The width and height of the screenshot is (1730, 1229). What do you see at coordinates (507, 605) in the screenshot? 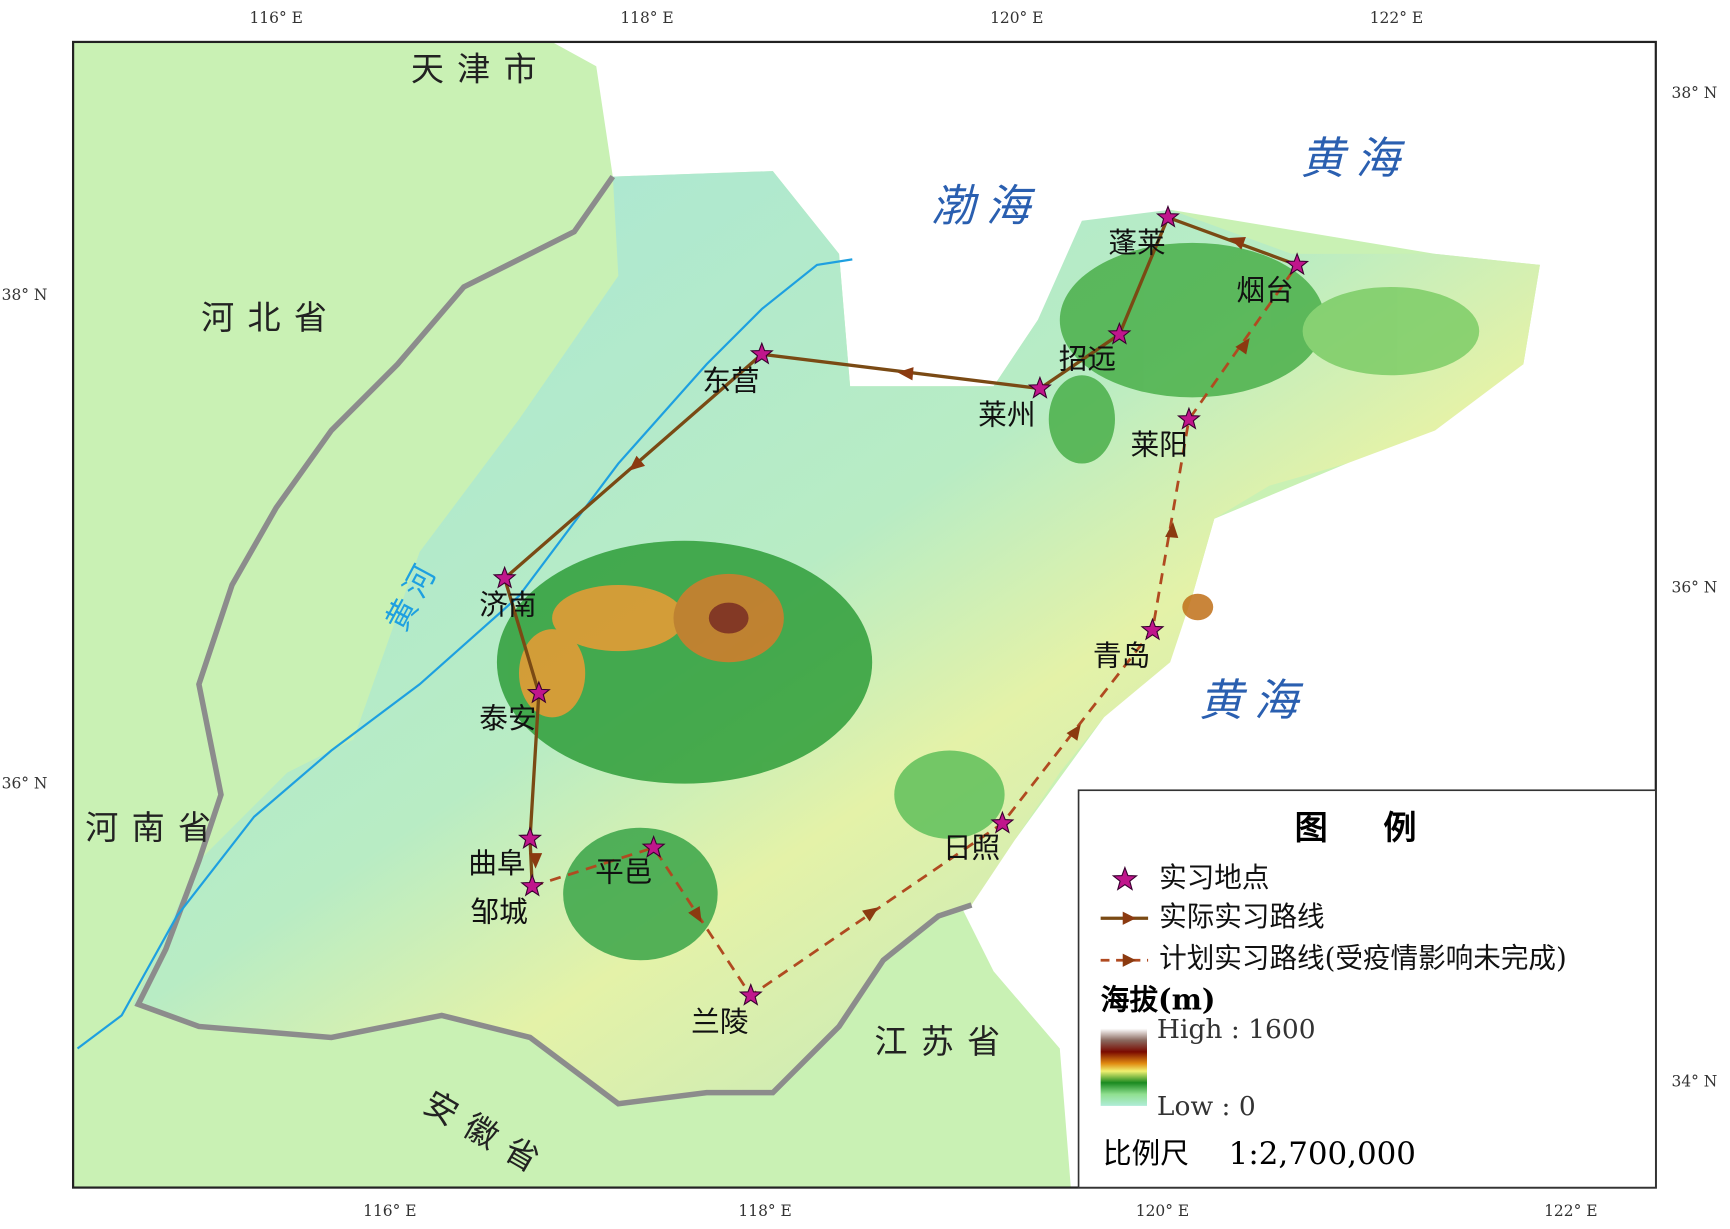
I see `site-label: 济南` at bounding box center [507, 605].